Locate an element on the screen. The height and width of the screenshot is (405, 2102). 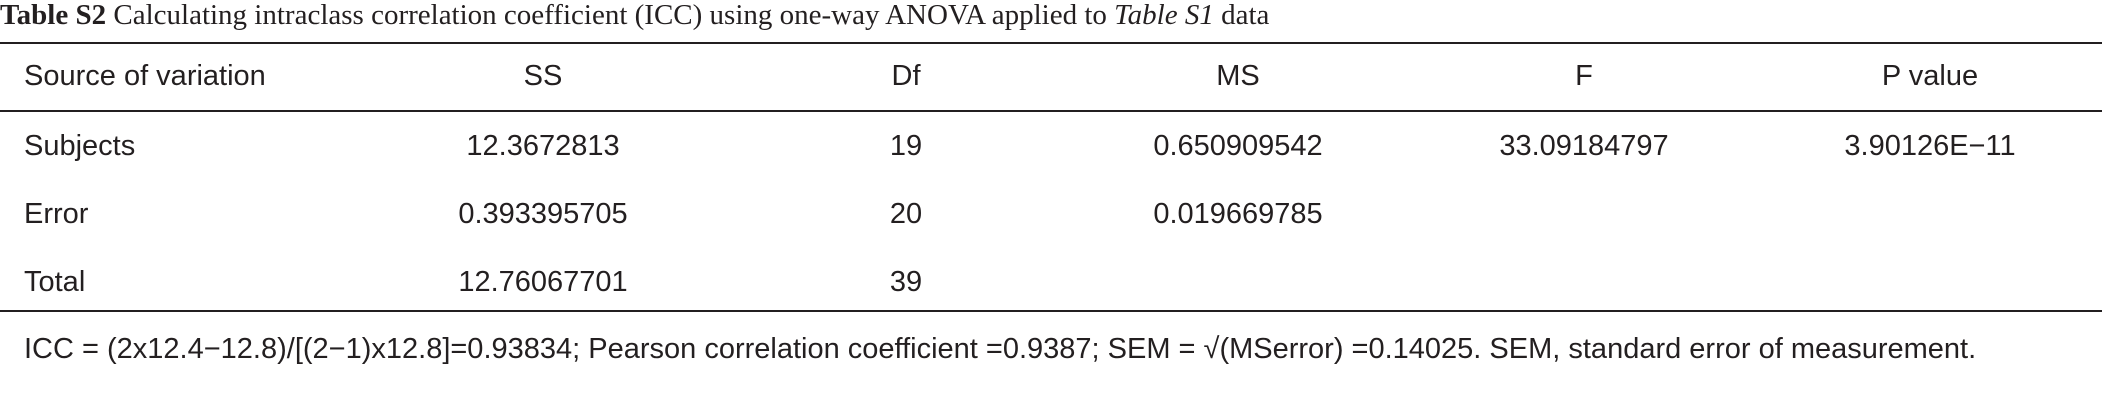
table-cell: Subjects is located at coordinates (80, 146).